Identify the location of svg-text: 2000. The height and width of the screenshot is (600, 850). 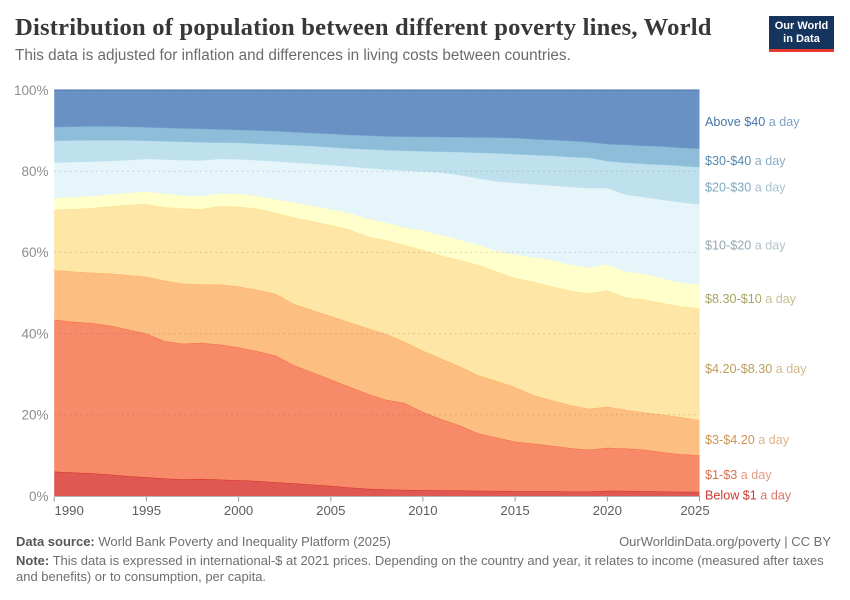
(238, 510).